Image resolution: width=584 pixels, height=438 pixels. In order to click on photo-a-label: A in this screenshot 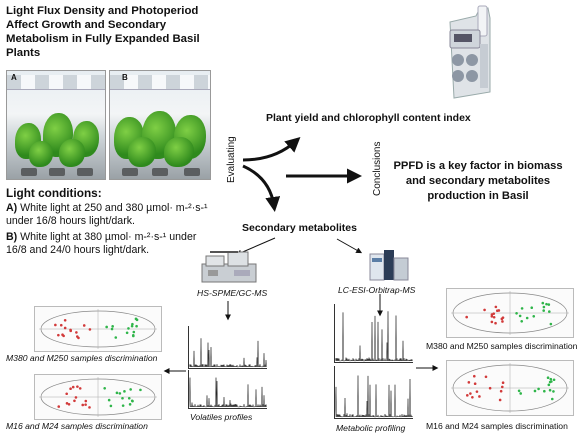, I will do `click(14, 77)`.